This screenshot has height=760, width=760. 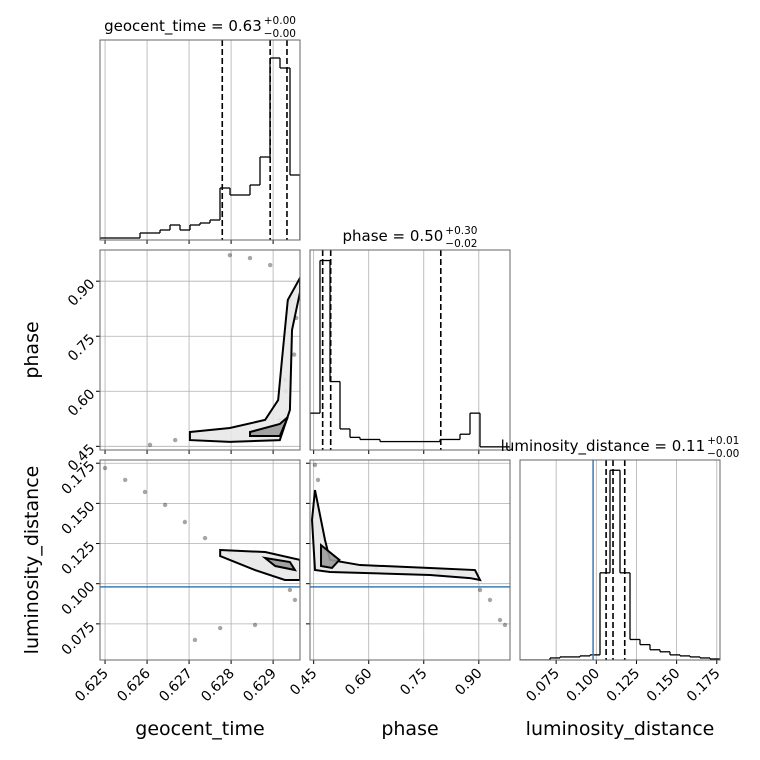 What do you see at coordinates (280, 21) in the screenshot?
I see `title-upper: +0.00` at bounding box center [280, 21].